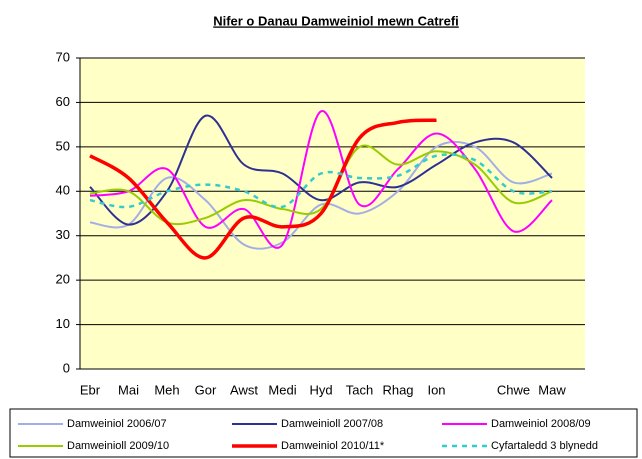  I want to click on x-tick-label: Ebr, so click(90, 389).